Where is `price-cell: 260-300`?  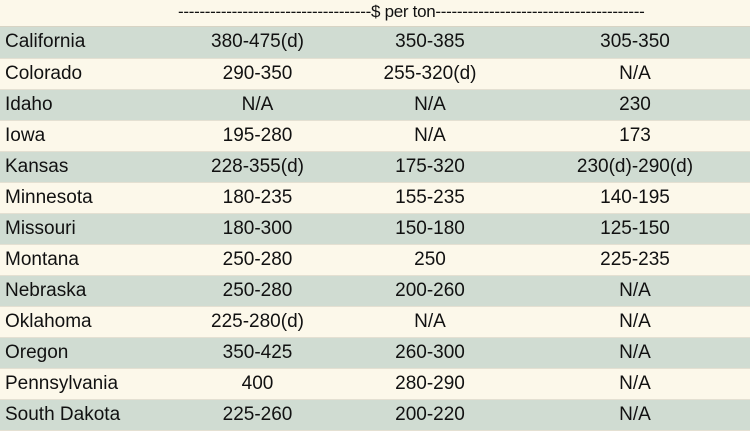 price-cell: 260-300 is located at coordinates (430, 353).